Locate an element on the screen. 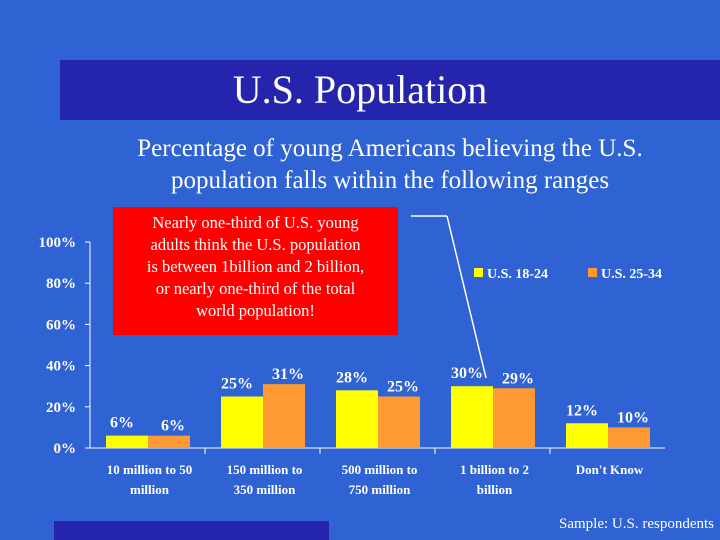  data-label: 12% is located at coordinates (582, 410).